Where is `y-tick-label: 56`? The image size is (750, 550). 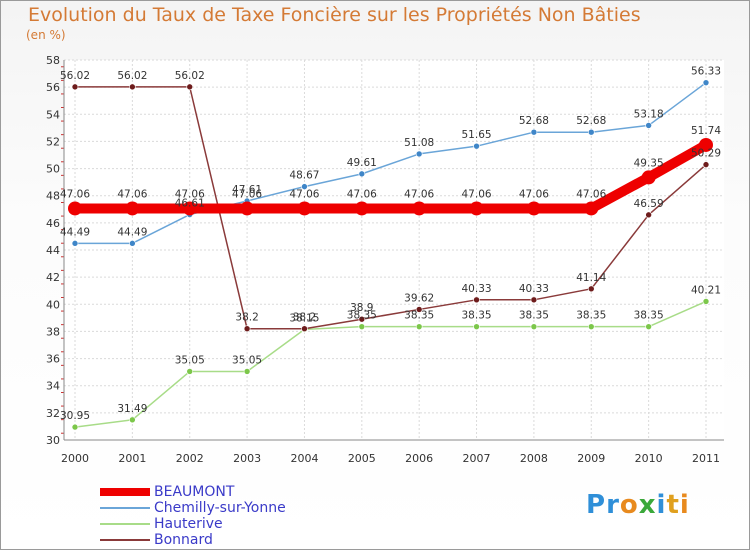 y-tick-label: 56 is located at coordinates (53, 87).